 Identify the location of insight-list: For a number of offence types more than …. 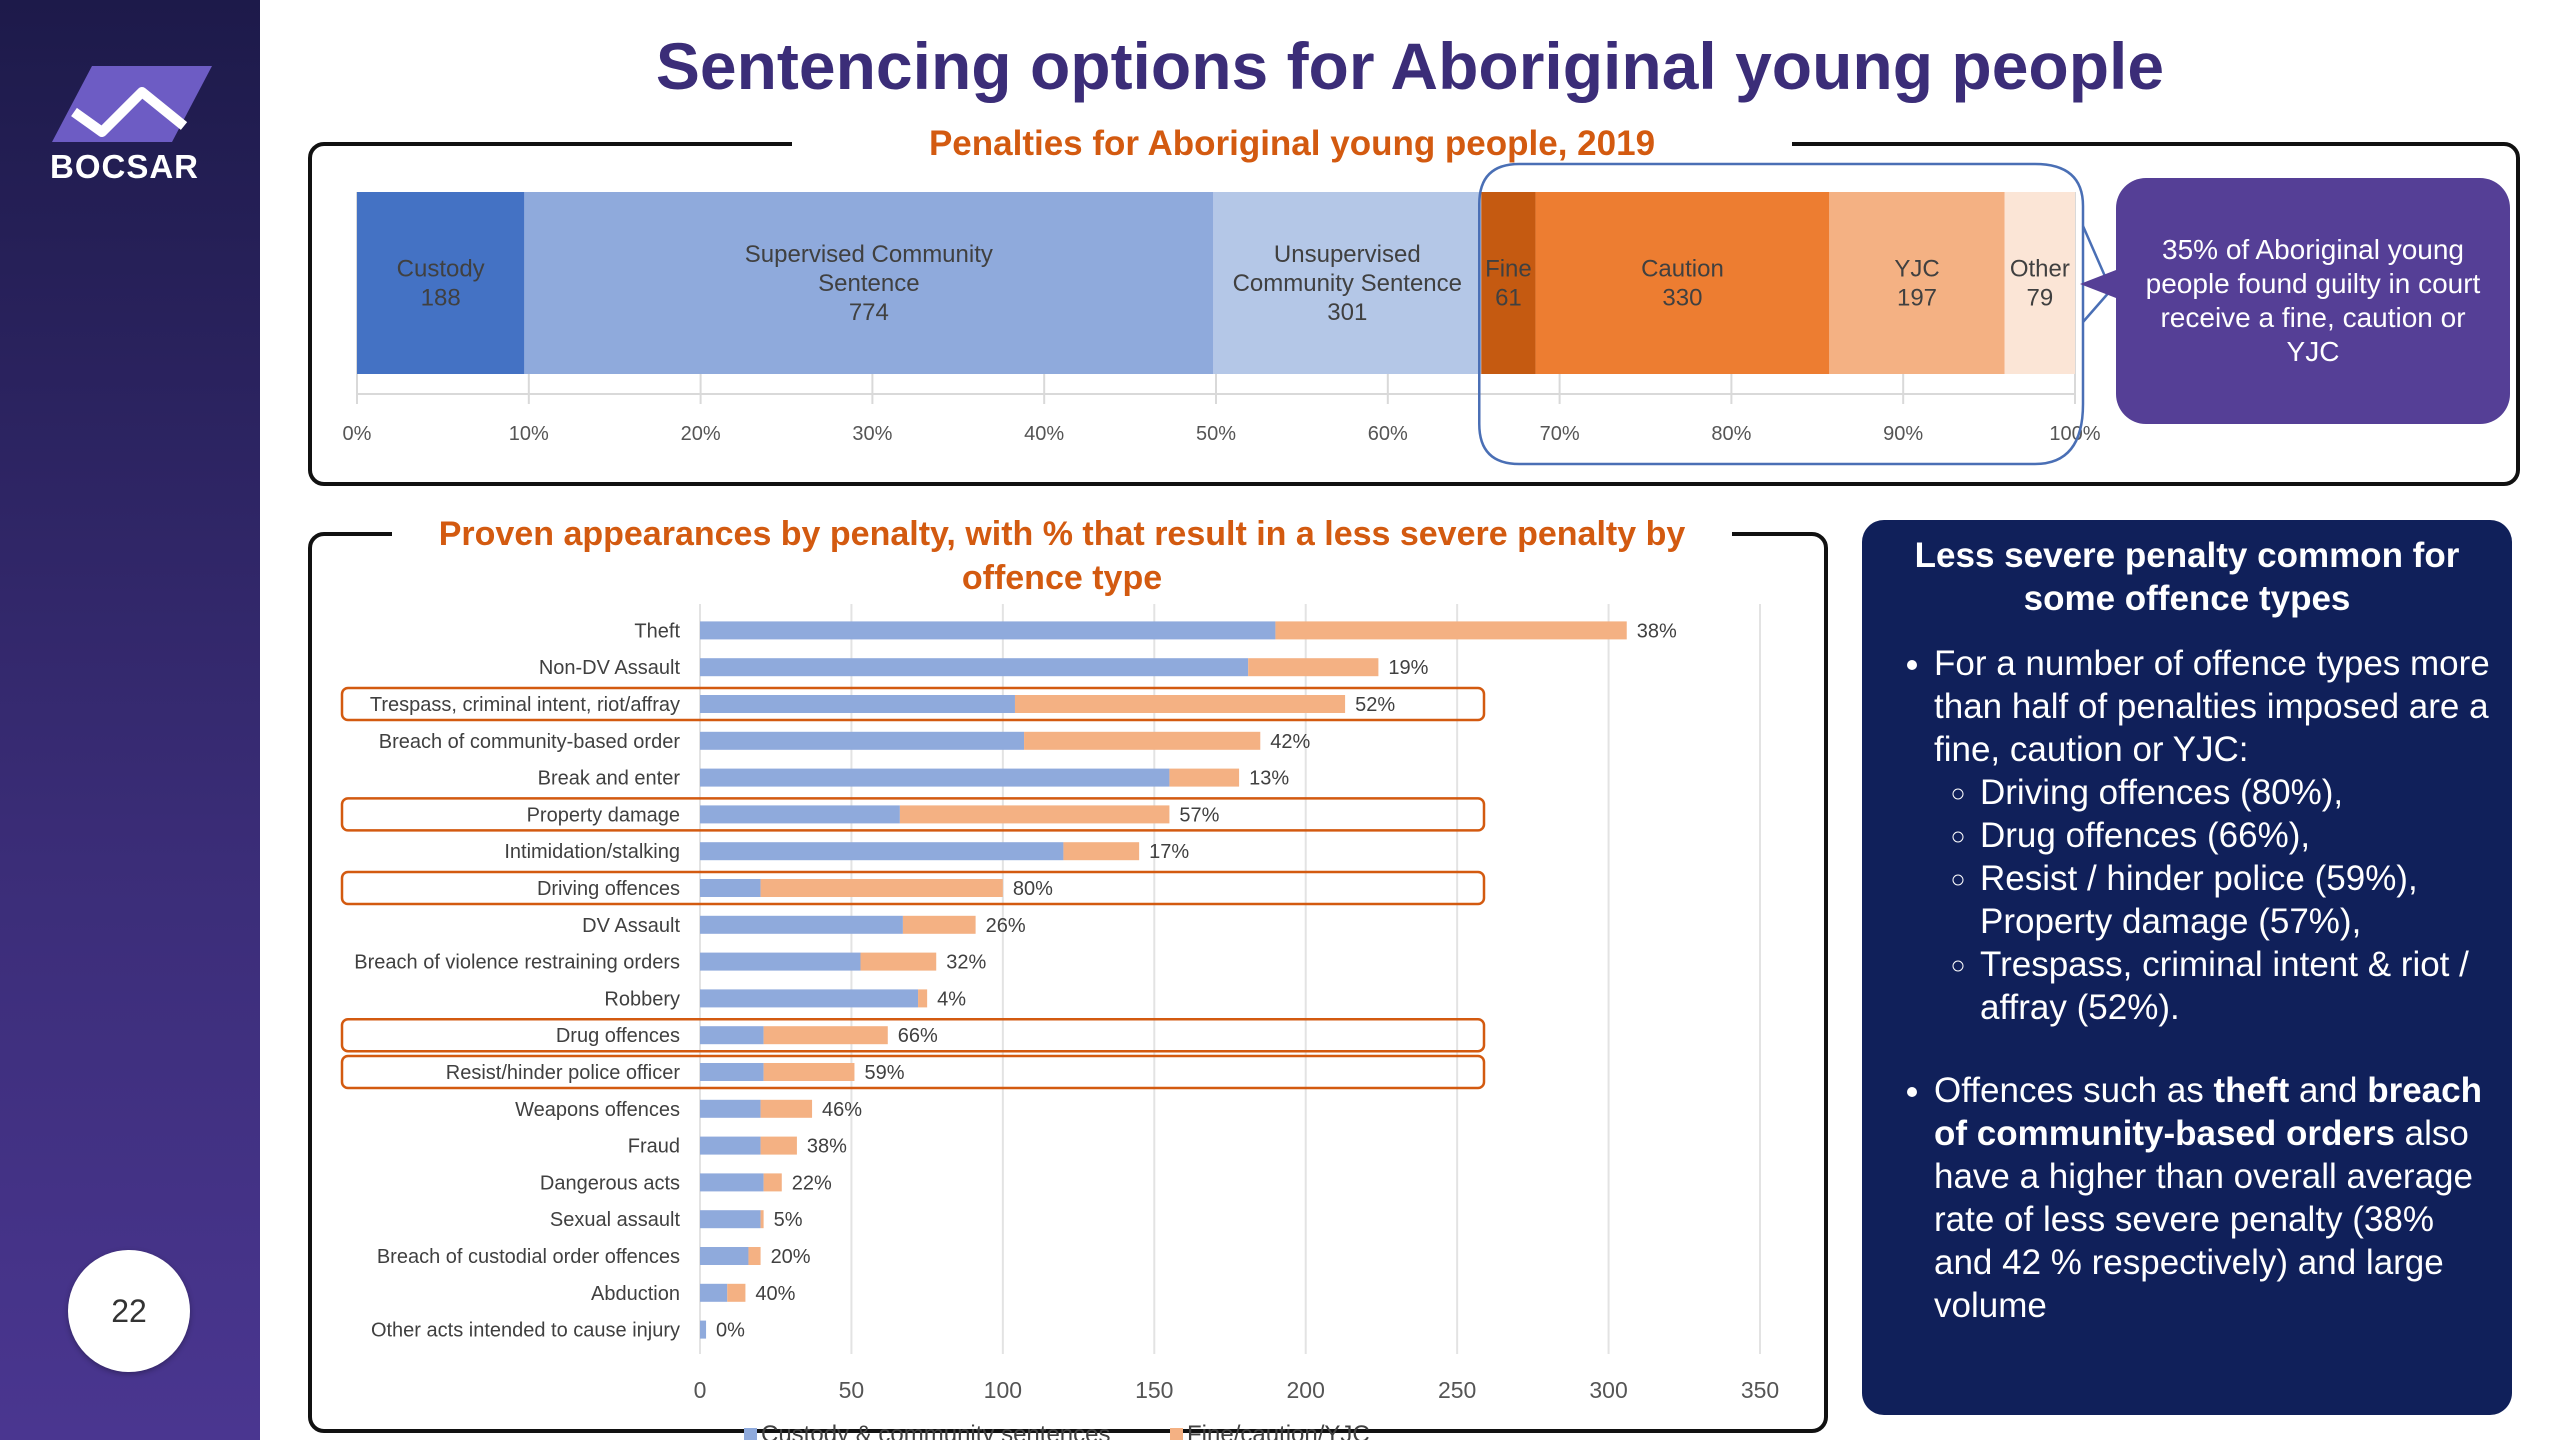
(2187, 984).